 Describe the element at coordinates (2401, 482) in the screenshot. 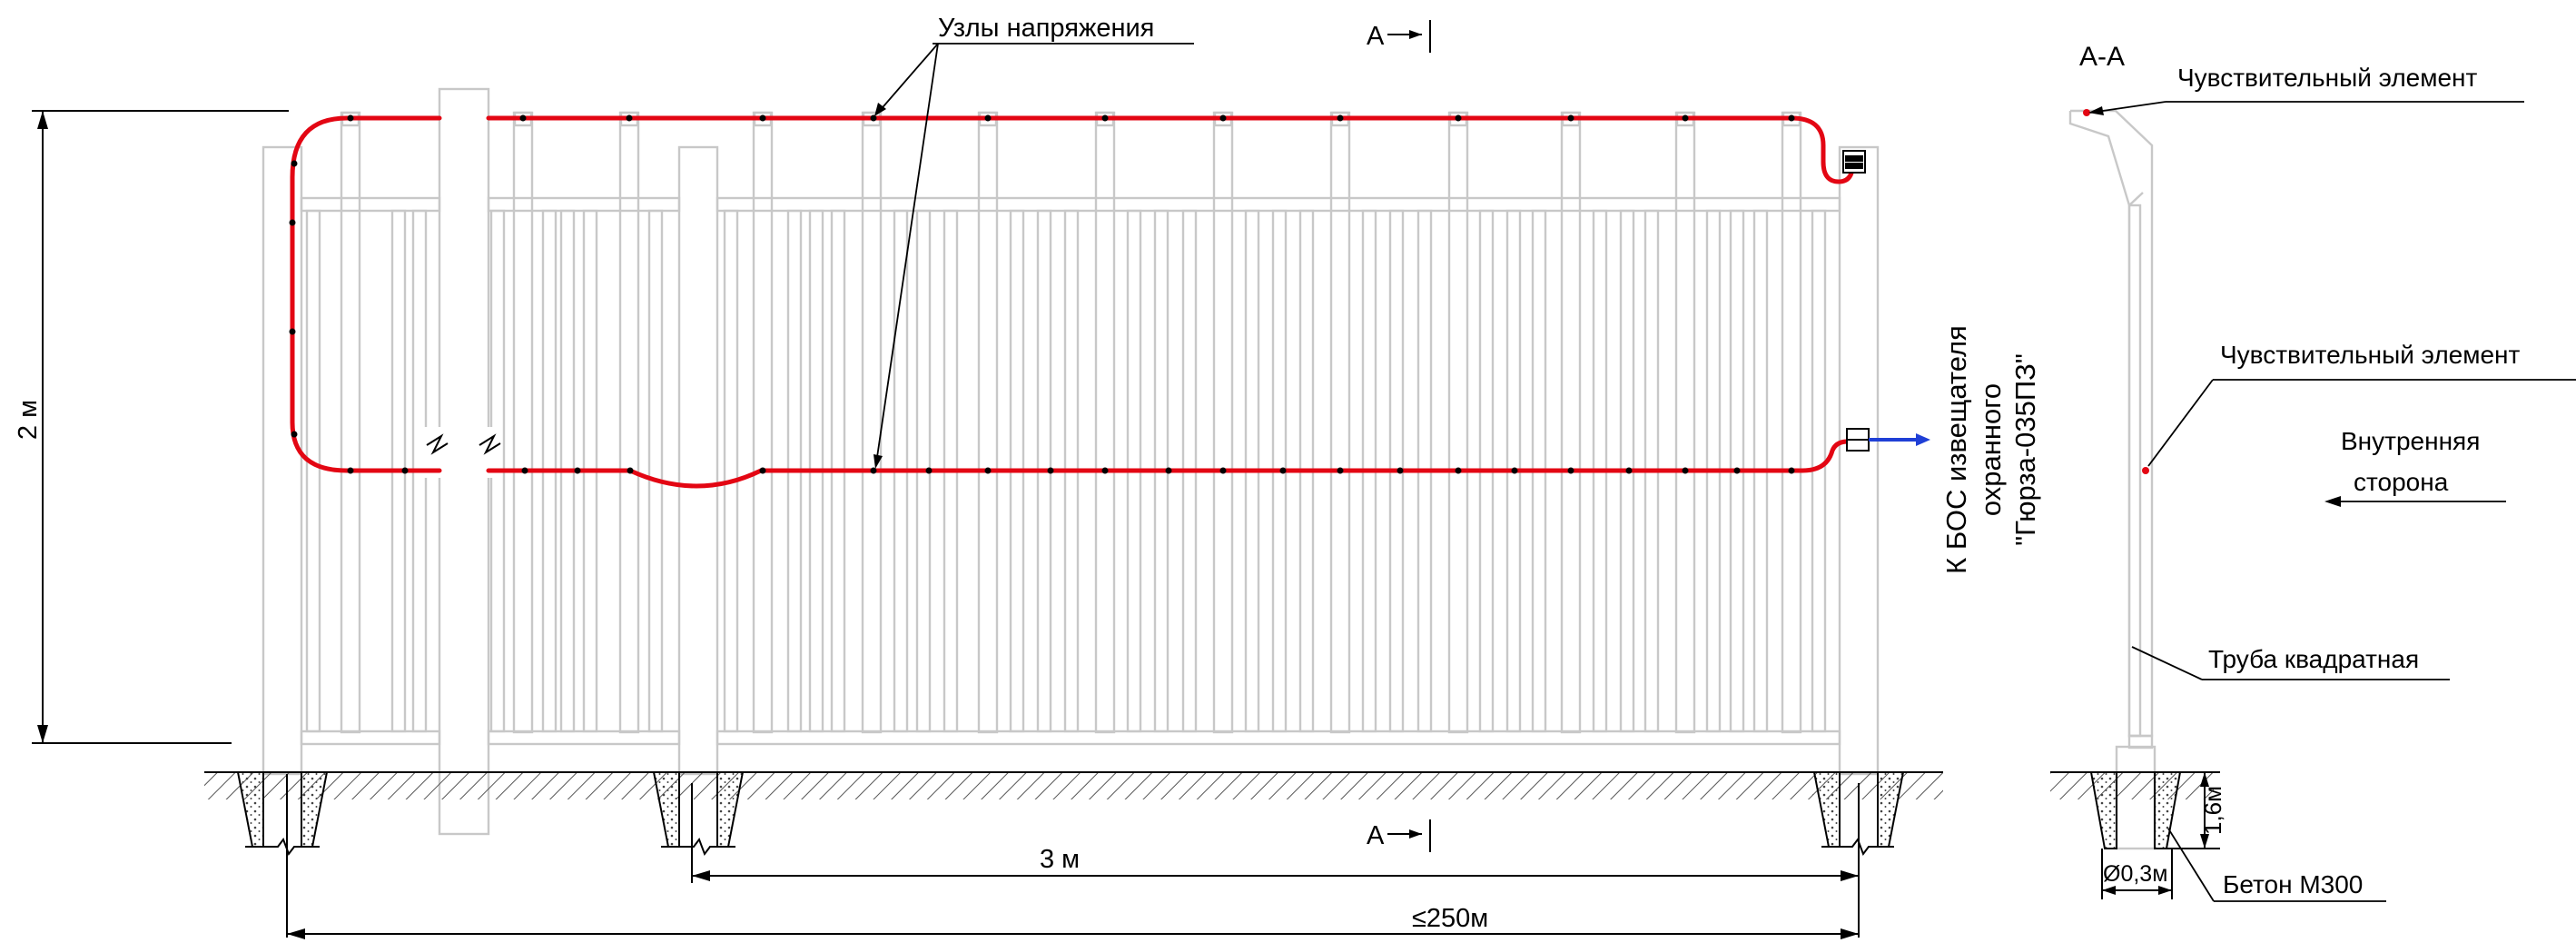

I see `inner-side-label-2: сторона` at that location.